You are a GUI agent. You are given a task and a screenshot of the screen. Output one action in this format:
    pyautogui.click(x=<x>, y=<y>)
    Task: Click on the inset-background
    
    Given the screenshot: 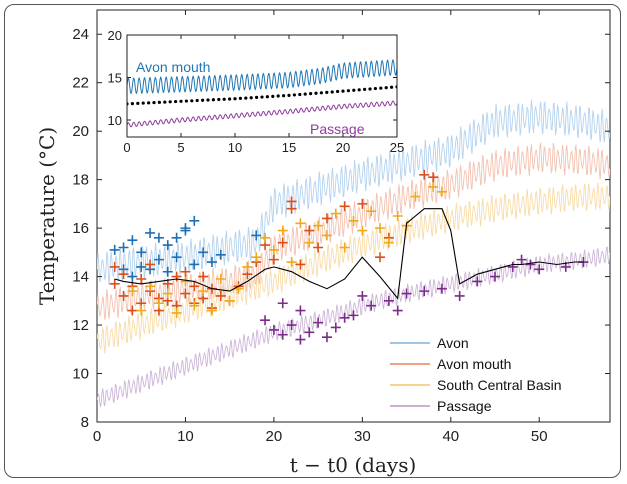 What is the action you would take?
    pyautogui.click(x=262, y=86)
    